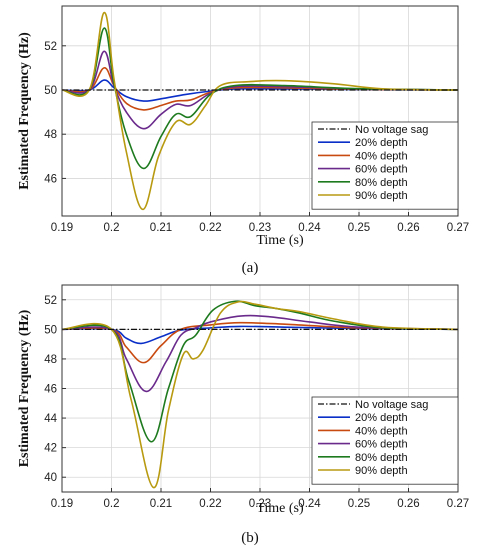  What do you see at coordinates (55, 113) in the screenshot?
I see `y-ticks-a: 46 48 50 52` at bounding box center [55, 113].